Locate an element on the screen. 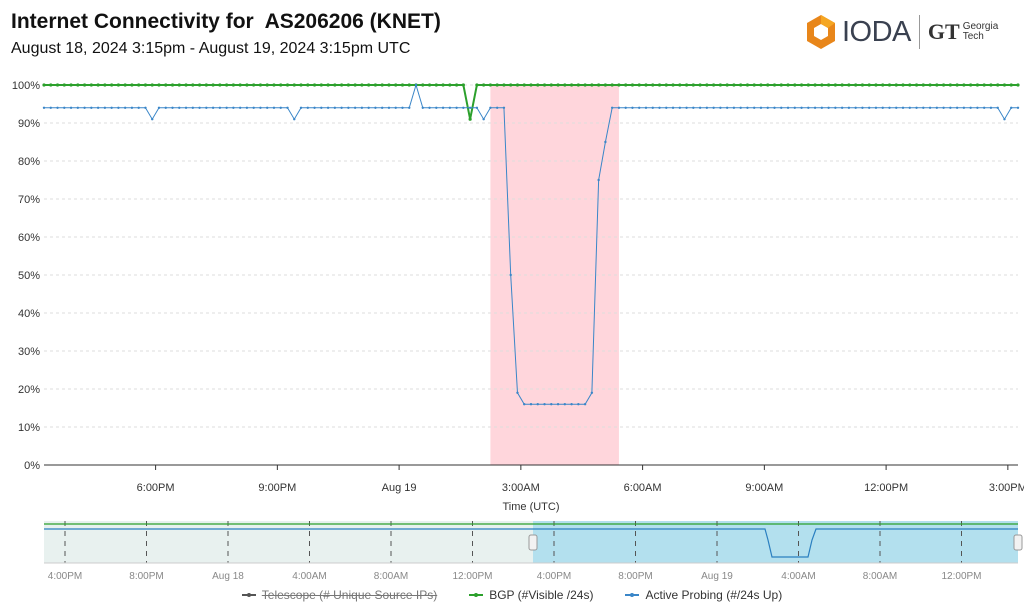 The height and width of the screenshot is (614, 1024). legend-item-telescope: Telescope (# Unique Source IPs) is located at coordinates (339, 595).